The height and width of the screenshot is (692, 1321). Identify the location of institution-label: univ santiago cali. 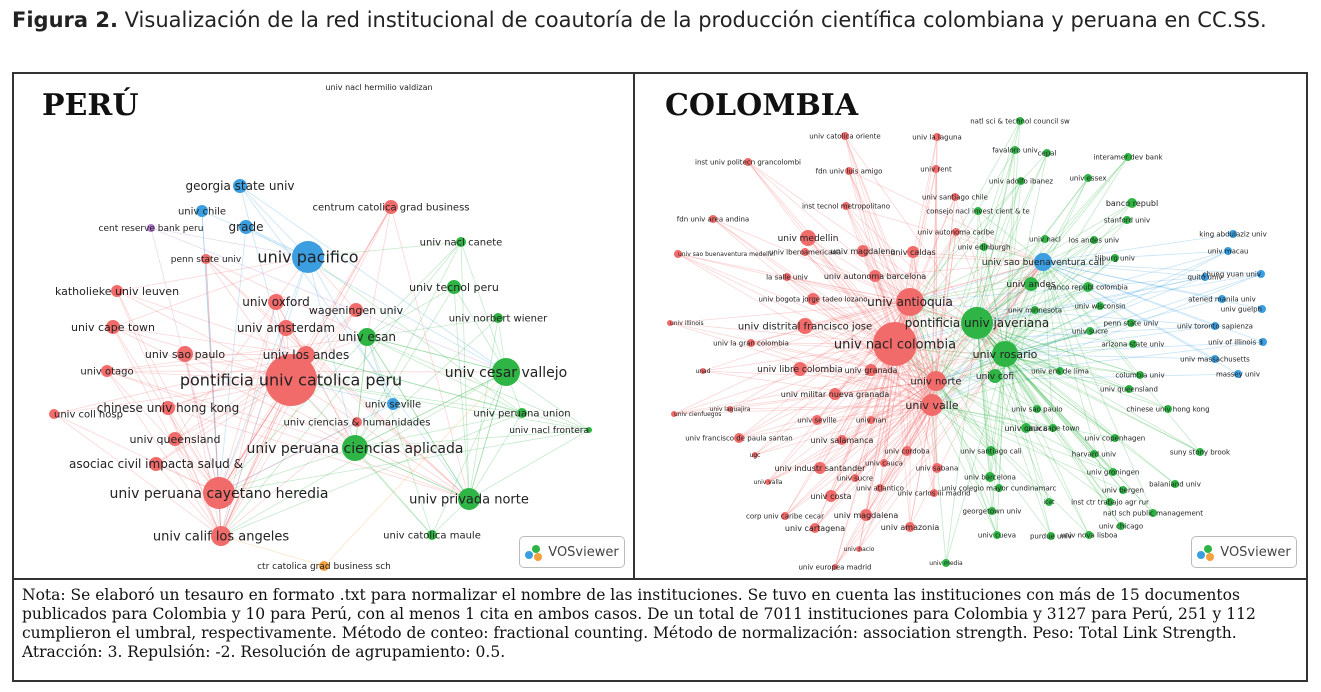
(991, 451).